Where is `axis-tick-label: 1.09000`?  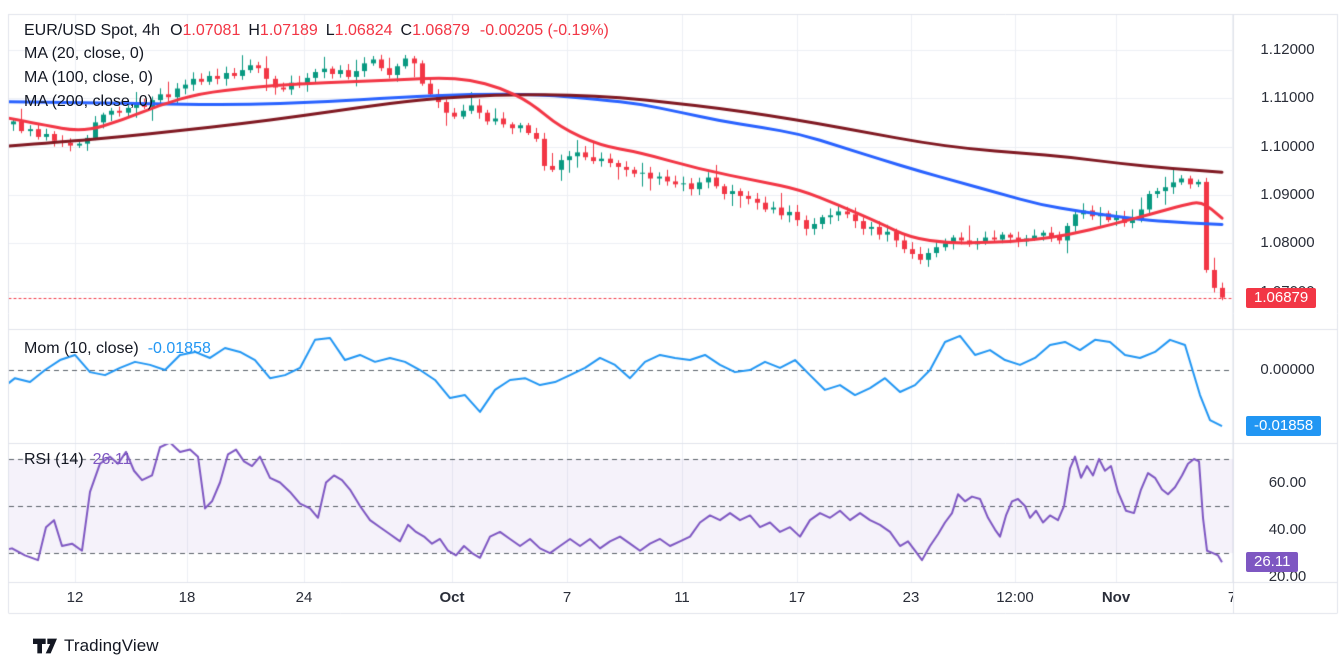
axis-tick-label: 1.09000 is located at coordinates (1287, 194).